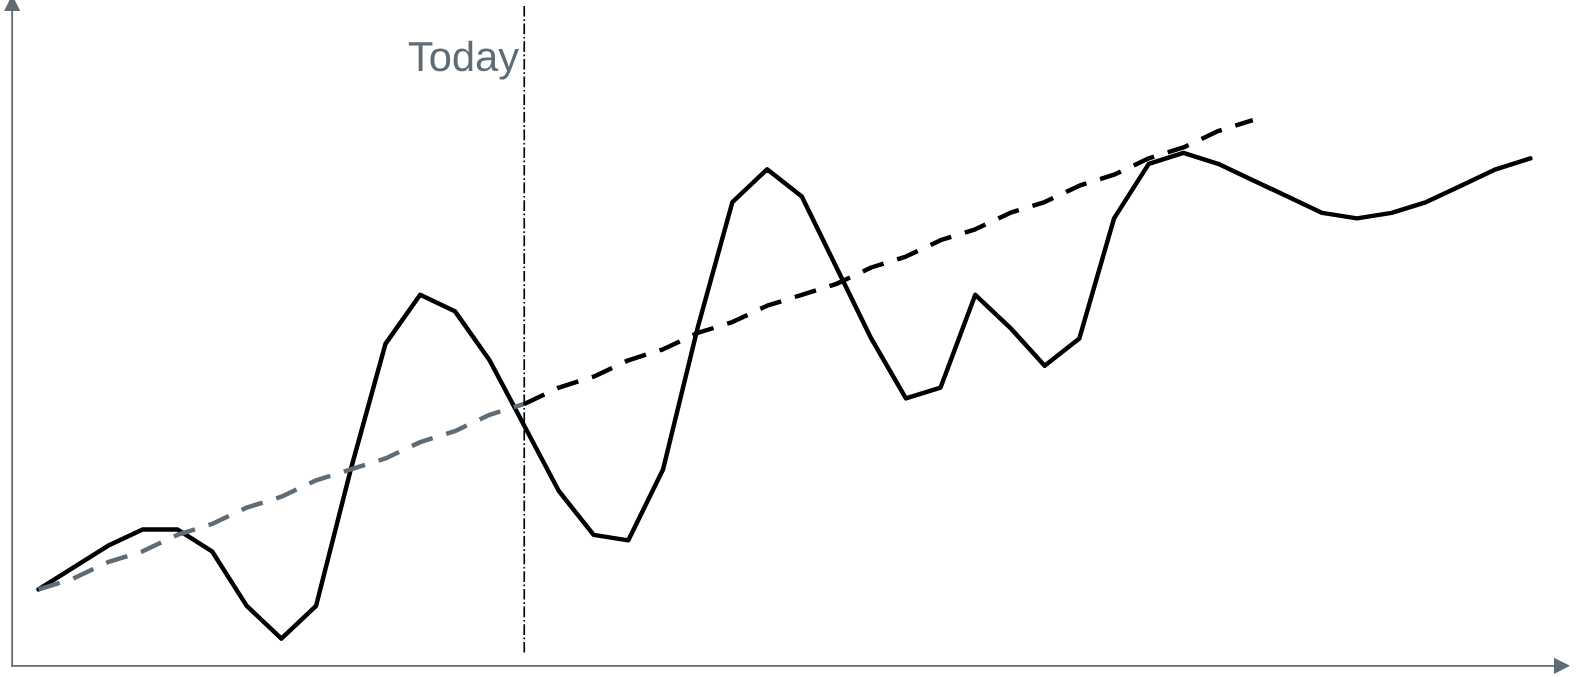  I want to click on text: Today, so click(463, 60).